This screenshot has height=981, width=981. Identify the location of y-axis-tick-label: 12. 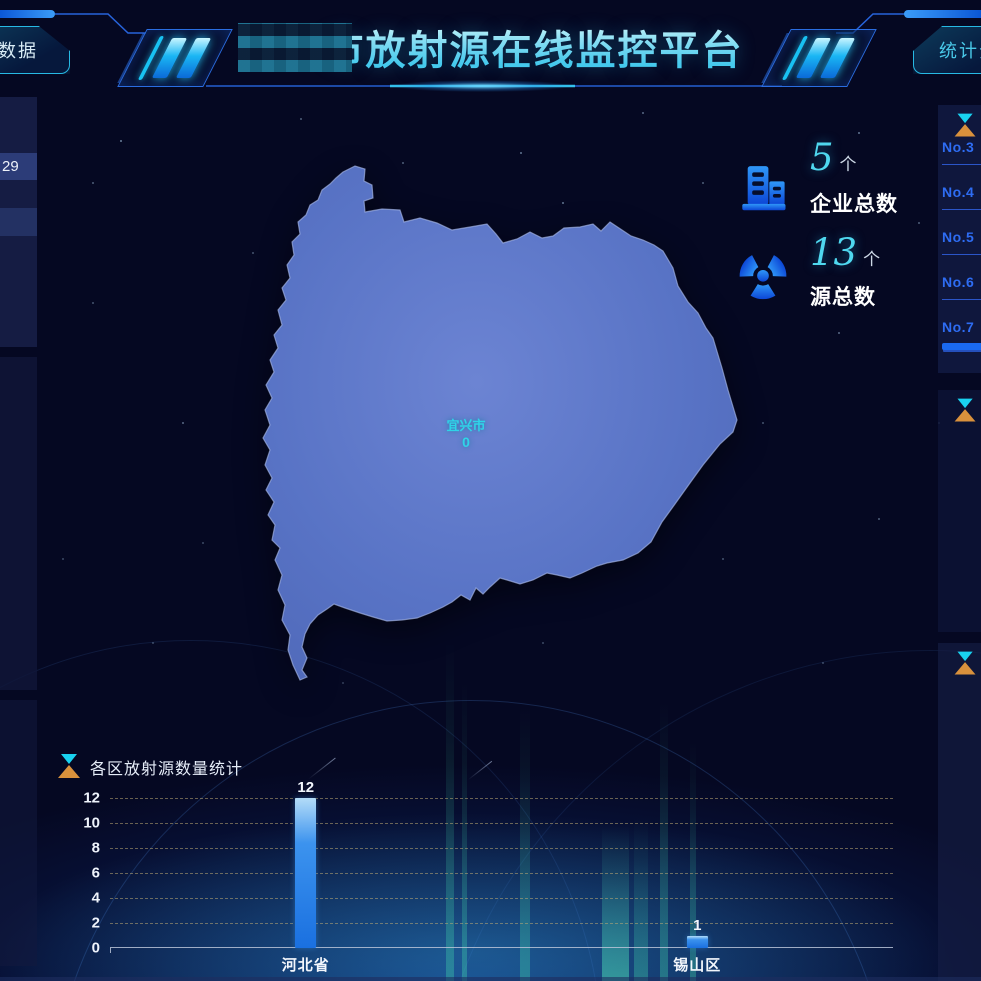
(91, 798).